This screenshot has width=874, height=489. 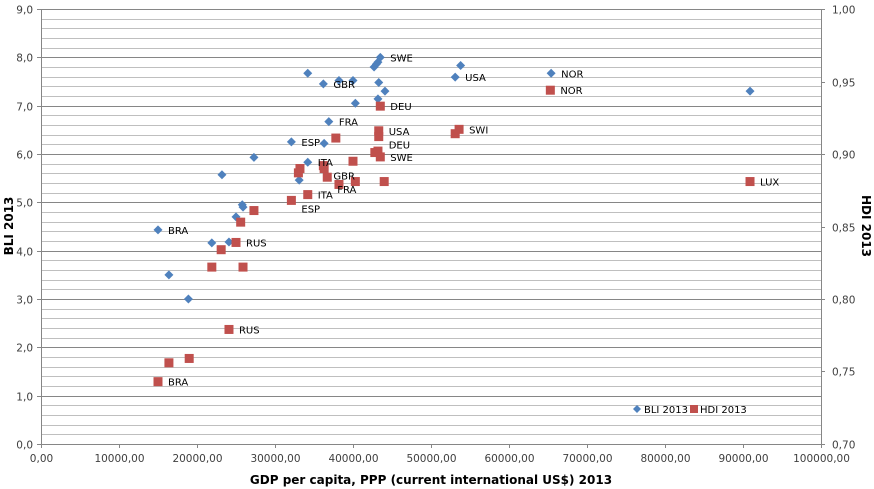 I want to click on x-tick-label: 50000,00, so click(x=431, y=459).